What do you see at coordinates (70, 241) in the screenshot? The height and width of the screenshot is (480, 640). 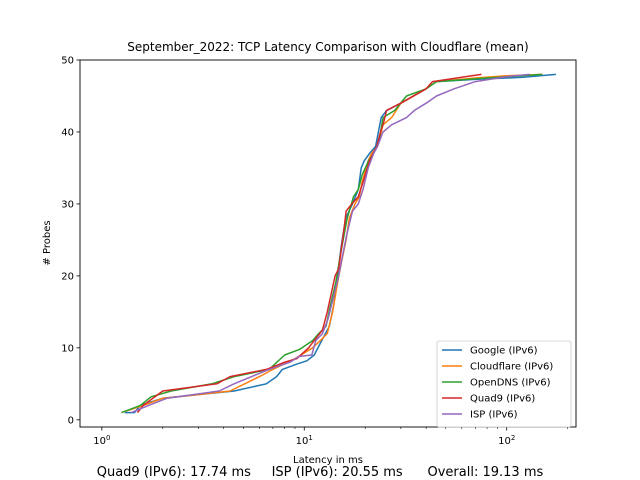 I see `y-axis: 0 10 20 30 40 50` at bounding box center [70, 241].